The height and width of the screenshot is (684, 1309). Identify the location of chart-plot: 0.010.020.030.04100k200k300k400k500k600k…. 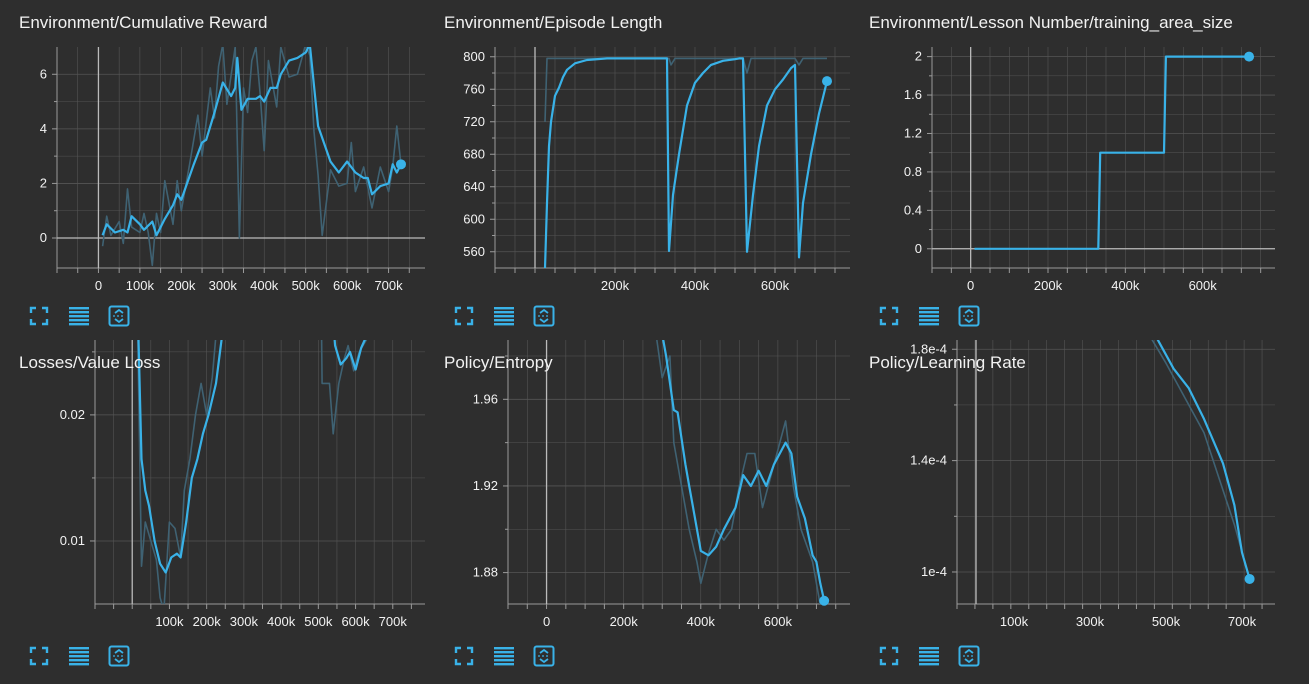
(212, 490).